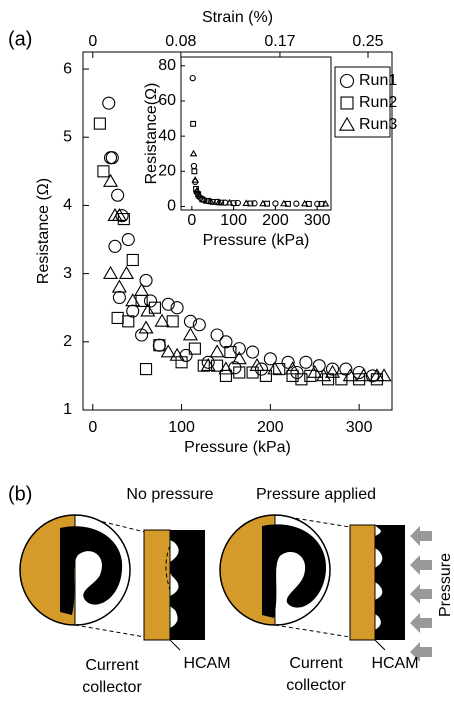  I want to click on y-tick-label: 80, so click(167, 65).